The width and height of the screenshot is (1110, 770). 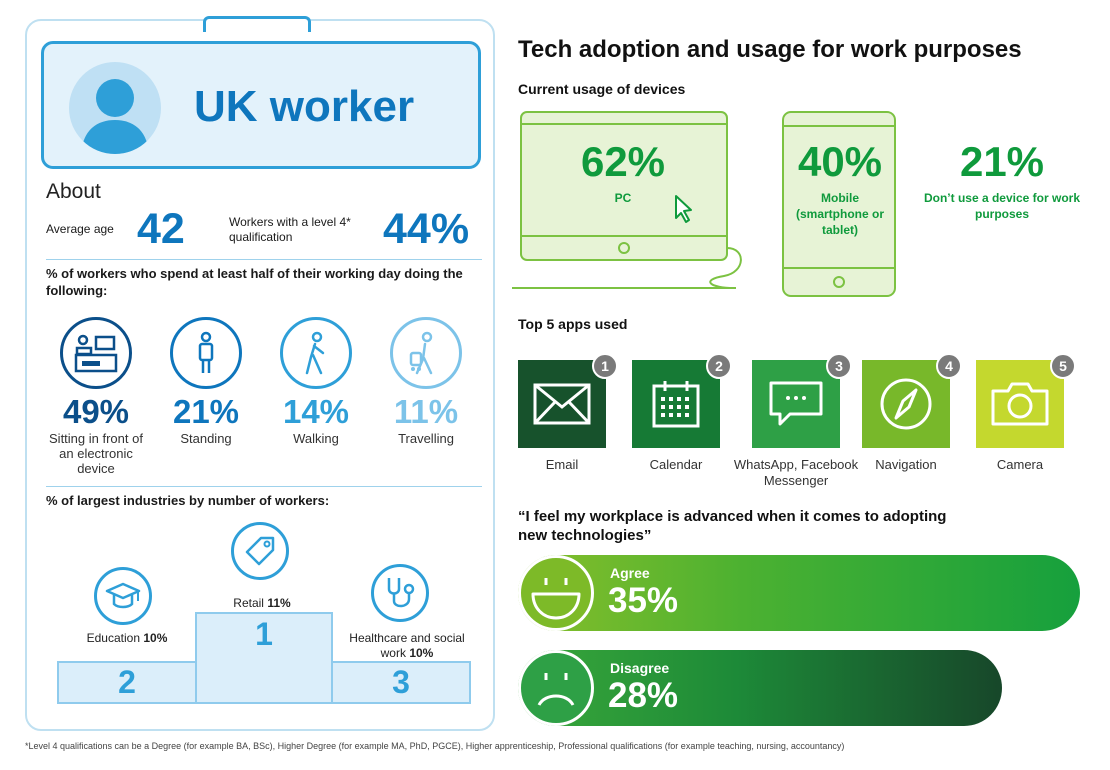 I want to click on agree-bar: Agree 35%, so click(x=799, y=593).